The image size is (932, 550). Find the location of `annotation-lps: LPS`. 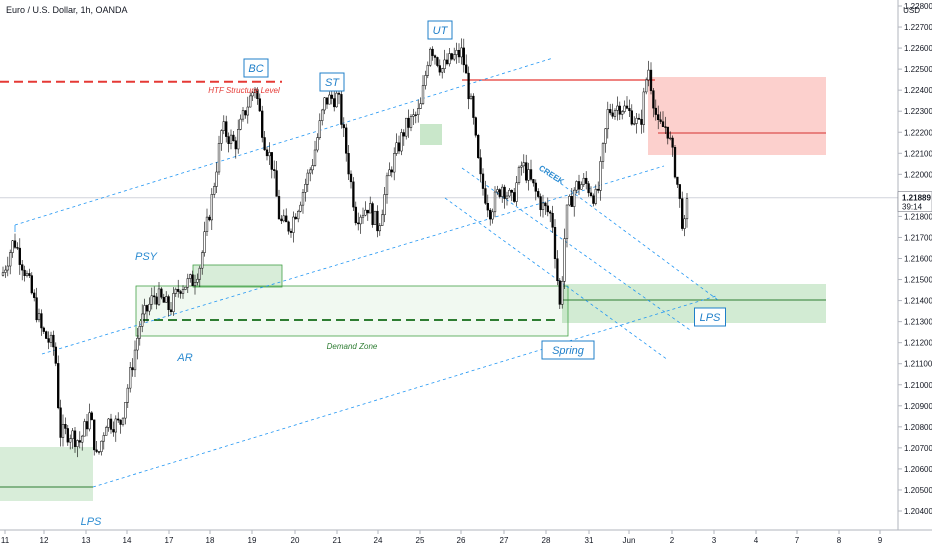

annotation-lps: LPS is located at coordinates (91, 522).